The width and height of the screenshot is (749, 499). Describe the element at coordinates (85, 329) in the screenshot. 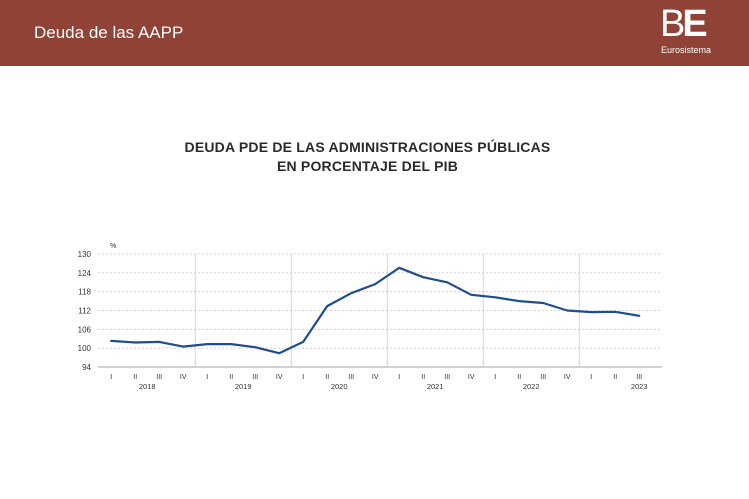

I see `y-tick-label: 106` at that location.